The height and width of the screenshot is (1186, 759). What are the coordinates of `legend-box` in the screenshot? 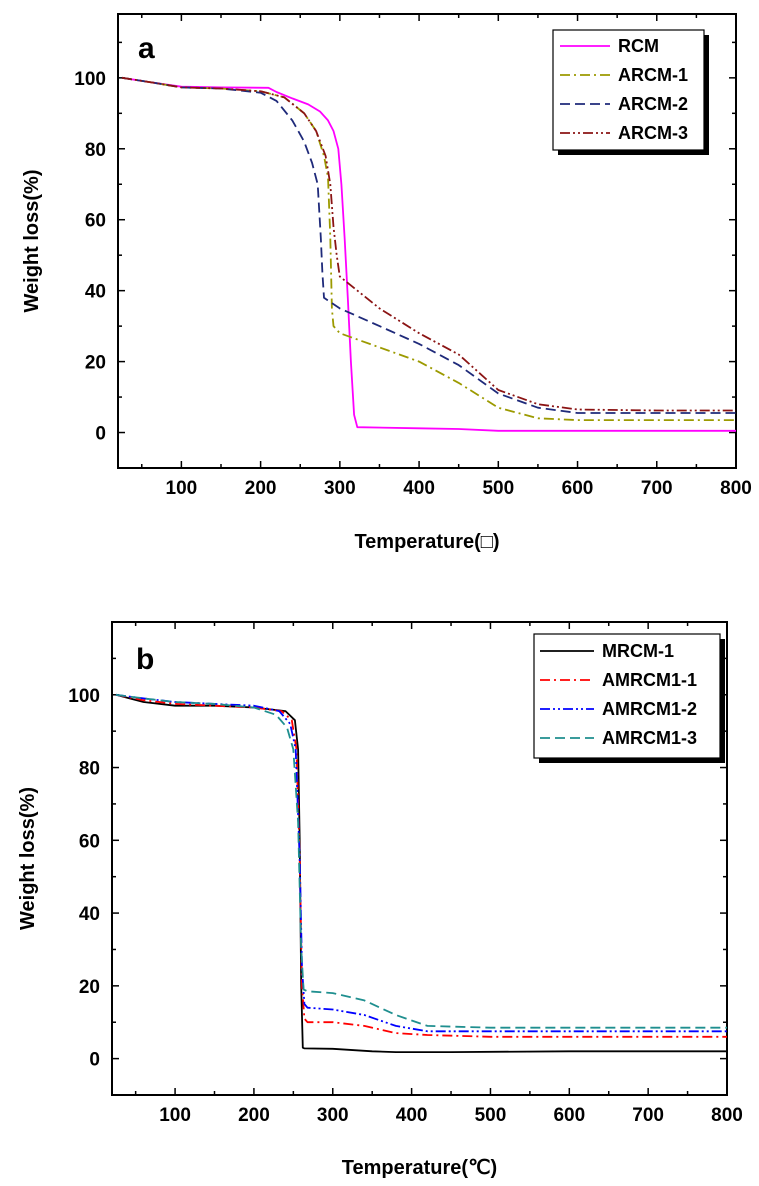 It's located at (628, 90).